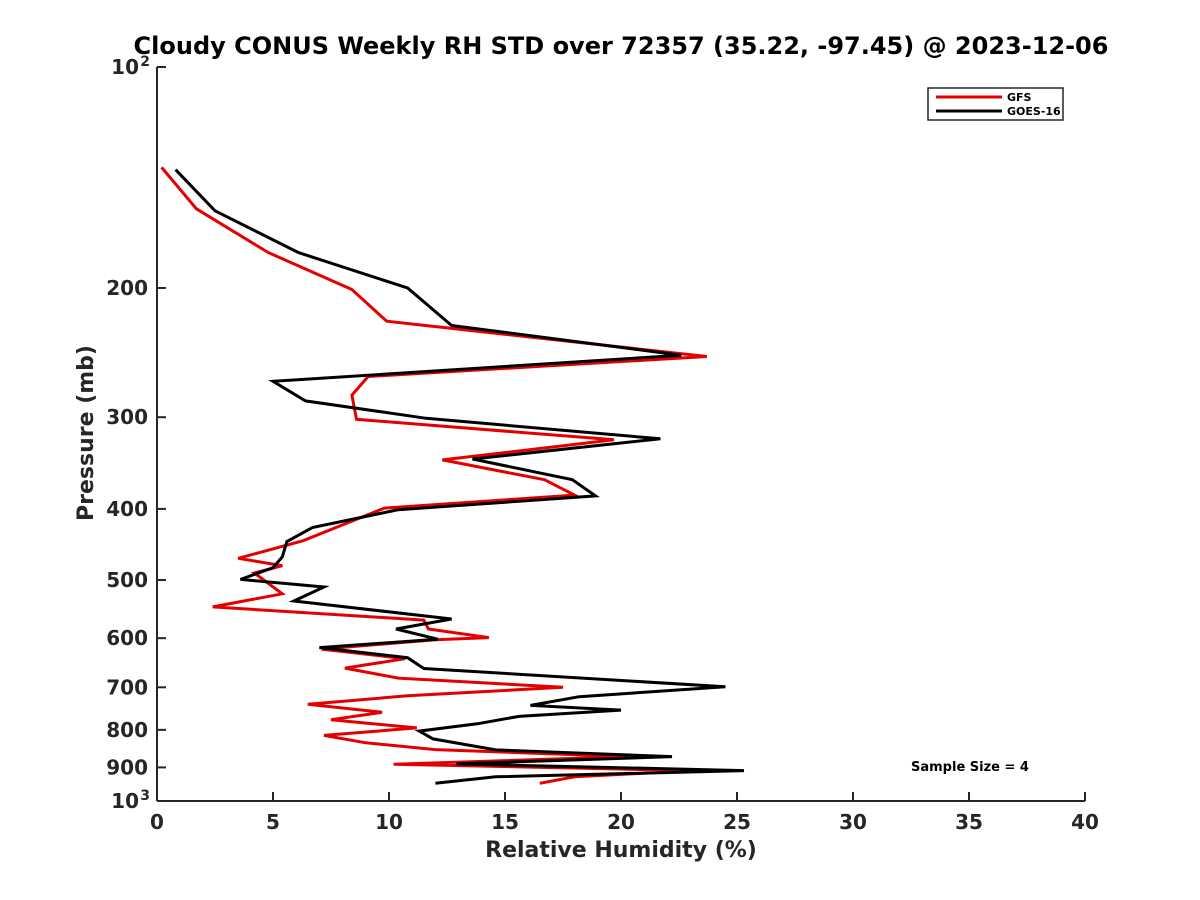 The width and height of the screenshot is (1200, 900). Describe the element at coordinates (127, 687) in the screenshot. I see `y-tick-label: 700` at that location.